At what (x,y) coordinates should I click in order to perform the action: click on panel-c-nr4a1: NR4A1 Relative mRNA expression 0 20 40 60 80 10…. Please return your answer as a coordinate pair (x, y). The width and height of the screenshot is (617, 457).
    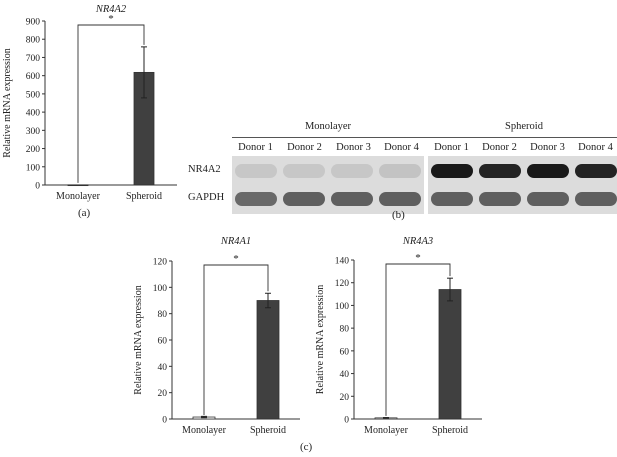
    Looking at the image, I should click on (222, 334).